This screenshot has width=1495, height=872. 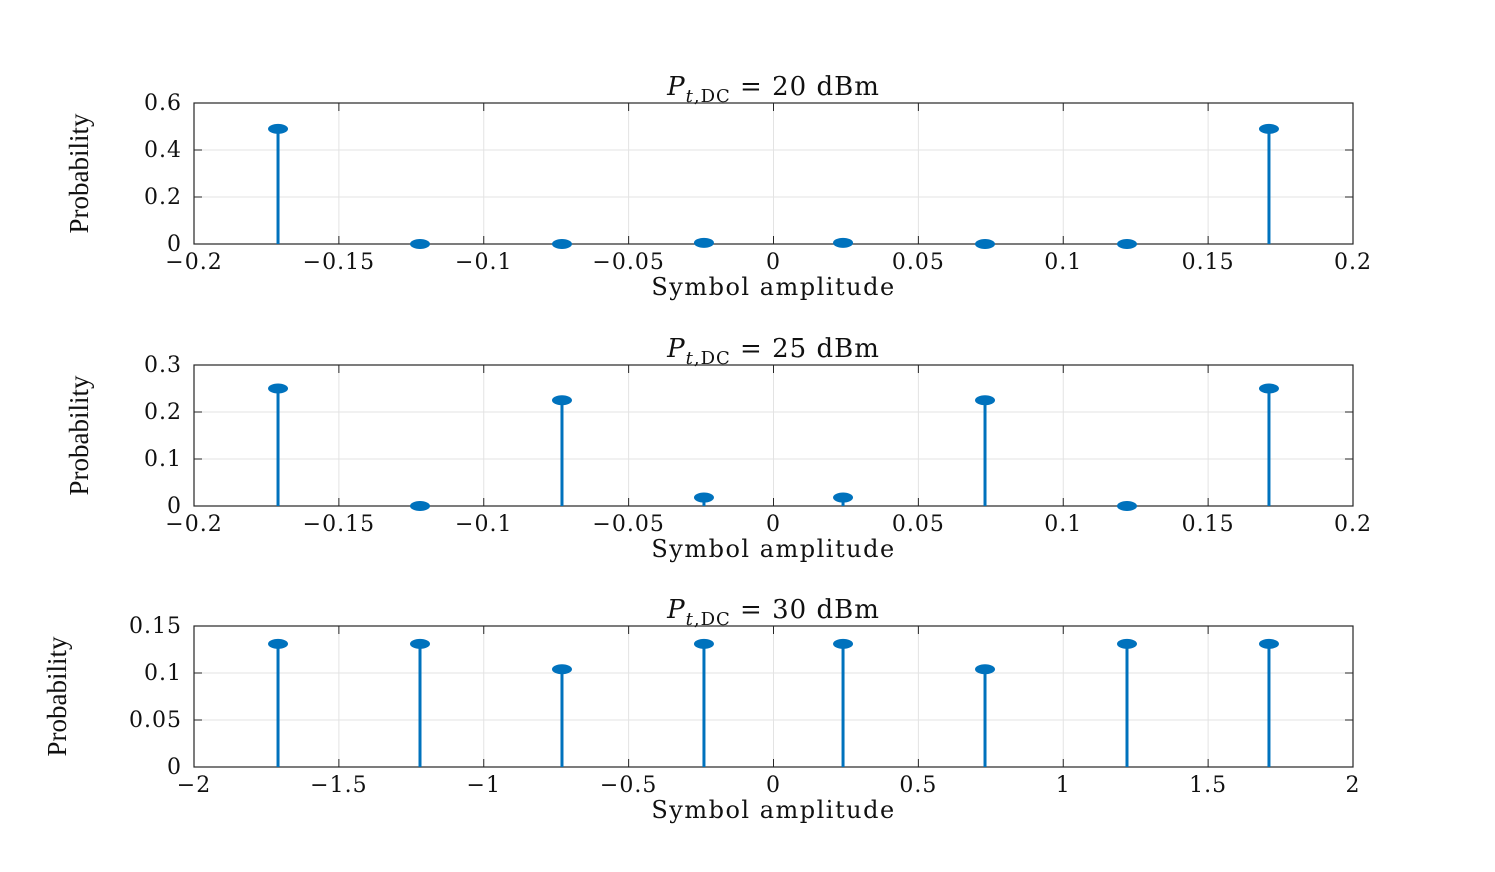 What do you see at coordinates (163, 103) in the screenshot?
I see `y-tick-label: 0.6` at bounding box center [163, 103].